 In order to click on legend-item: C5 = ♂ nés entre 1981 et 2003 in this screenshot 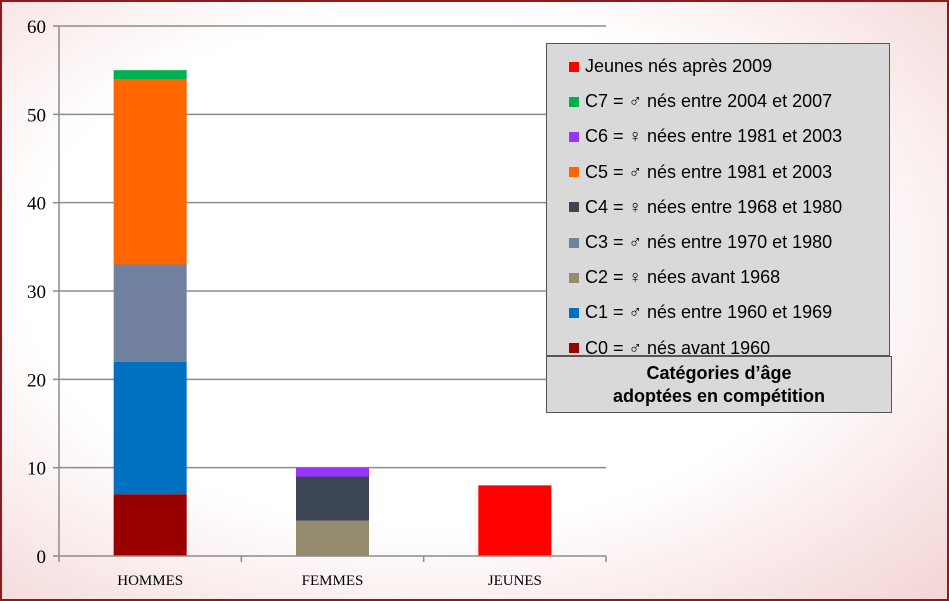, I will do `click(729, 172)`.